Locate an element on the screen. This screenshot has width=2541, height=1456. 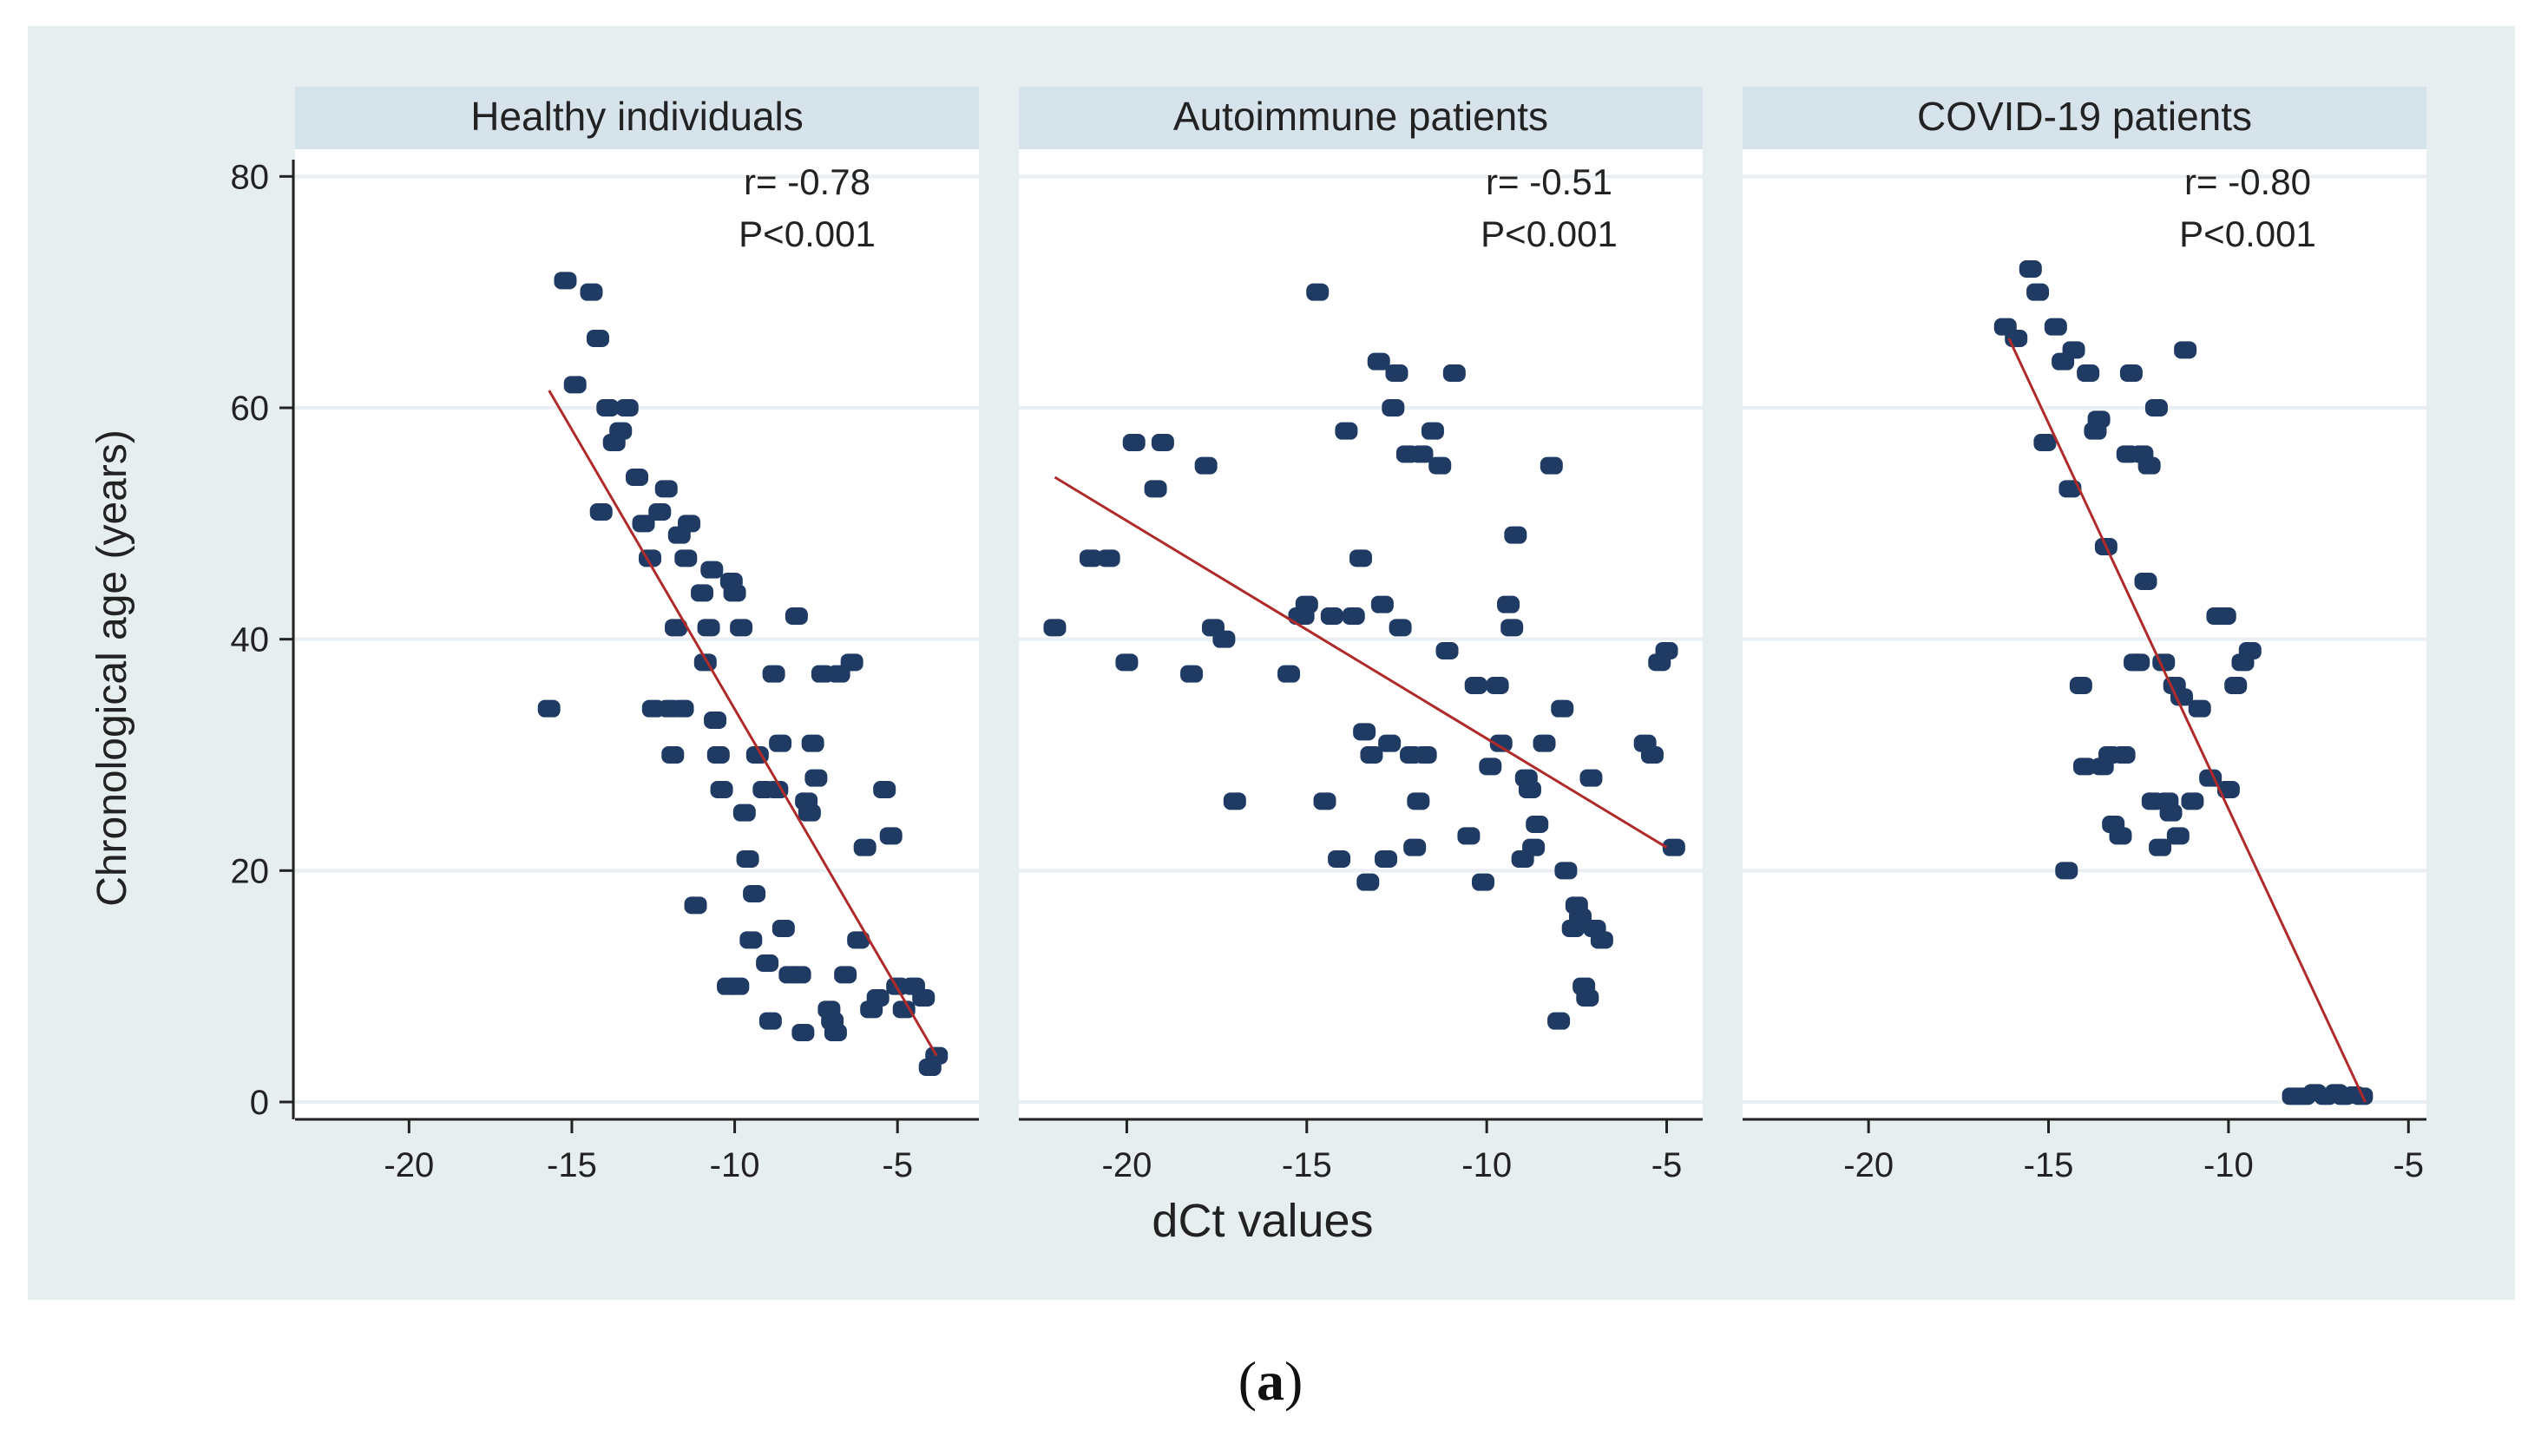
y-tick-label: 20 is located at coordinates (250, 871).